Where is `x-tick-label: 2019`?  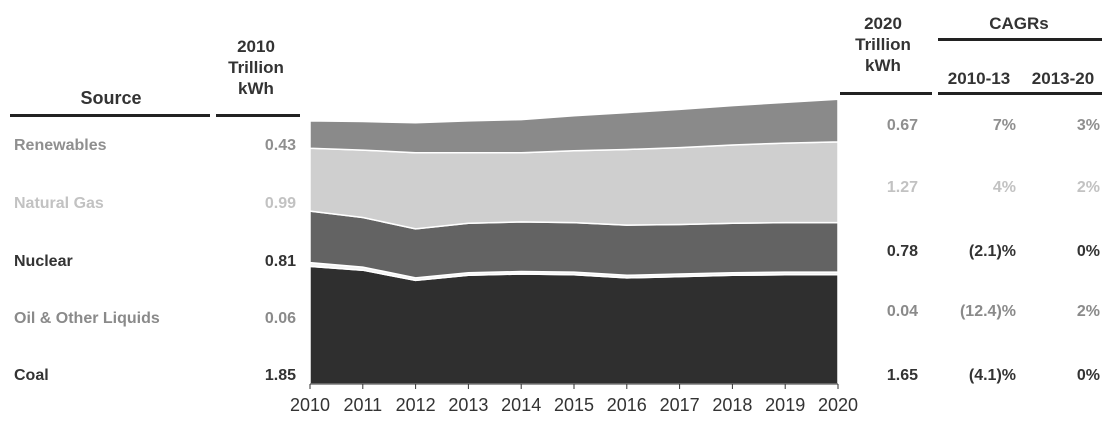 x-tick-label: 2019 is located at coordinates (785, 405).